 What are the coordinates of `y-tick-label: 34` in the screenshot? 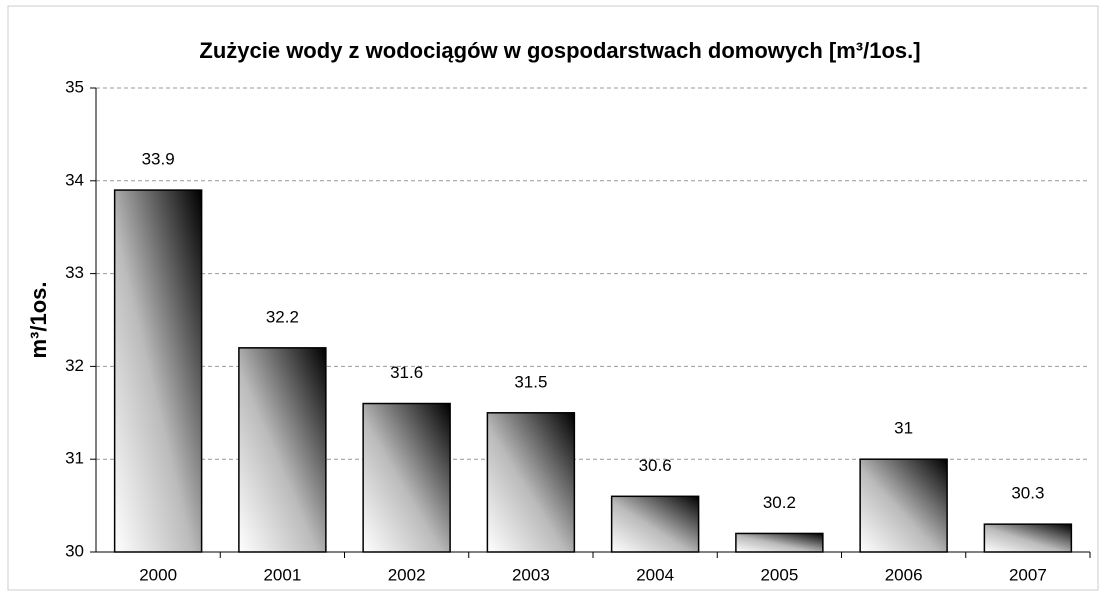 It's located at (74, 179).